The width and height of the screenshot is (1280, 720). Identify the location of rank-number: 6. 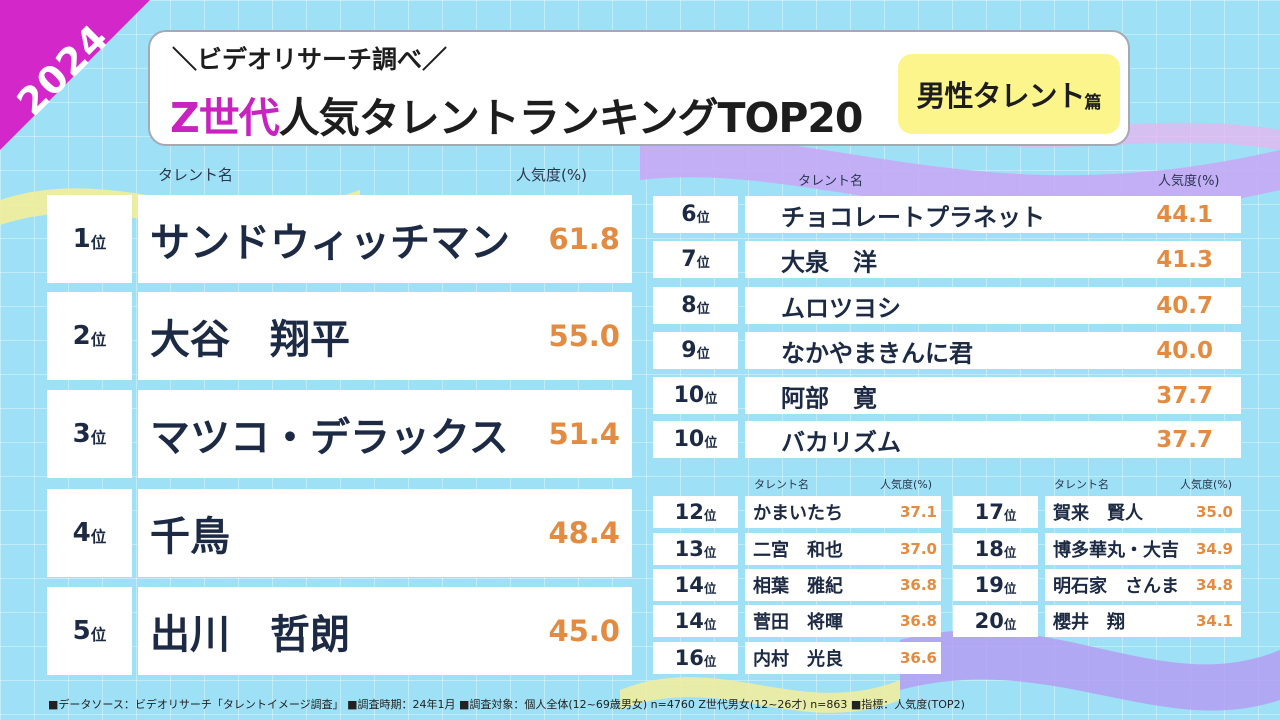
(689, 214).